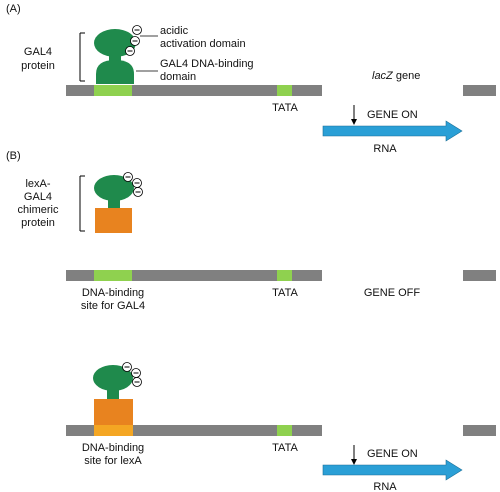 Image resolution: width=500 pixels, height=492 pixels. Describe the element at coordinates (114, 204) in the screenshot. I see `lexa-gal4-protein-free` at that location.